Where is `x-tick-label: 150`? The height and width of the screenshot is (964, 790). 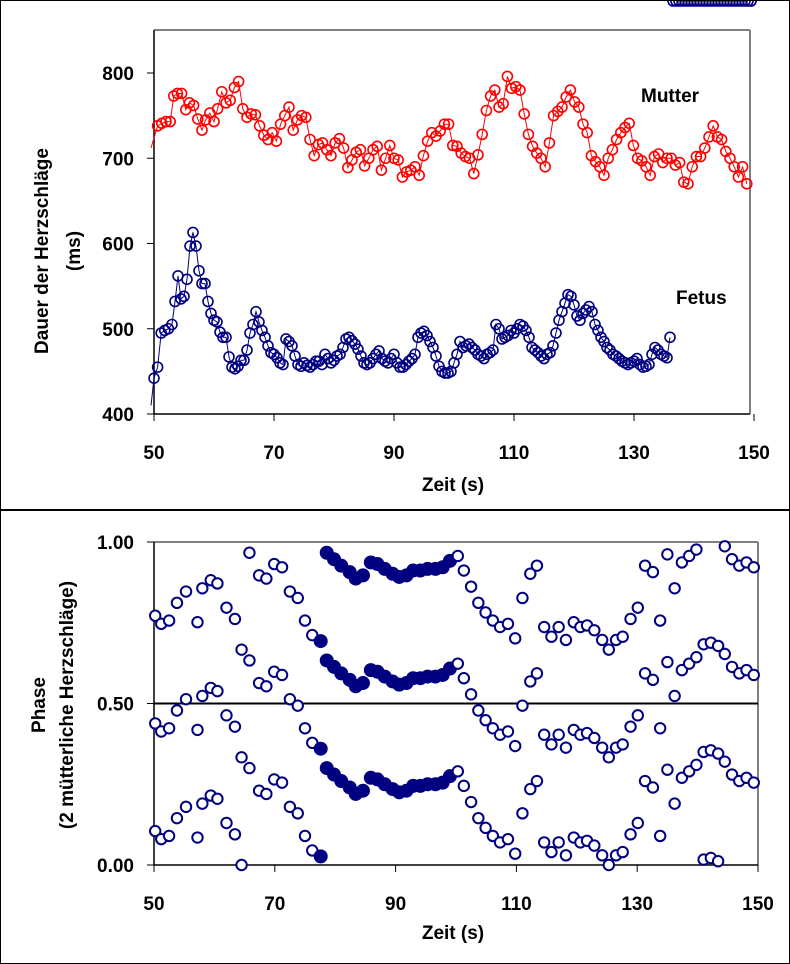
x-tick-label: 150 is located at coordinates (758, 904).